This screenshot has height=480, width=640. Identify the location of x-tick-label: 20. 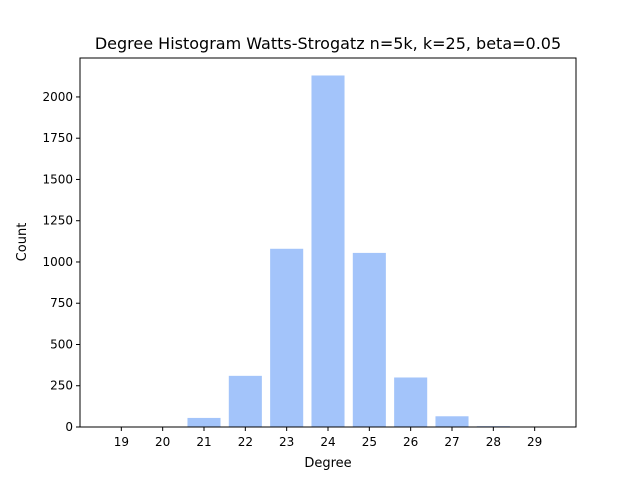
(162, 442).